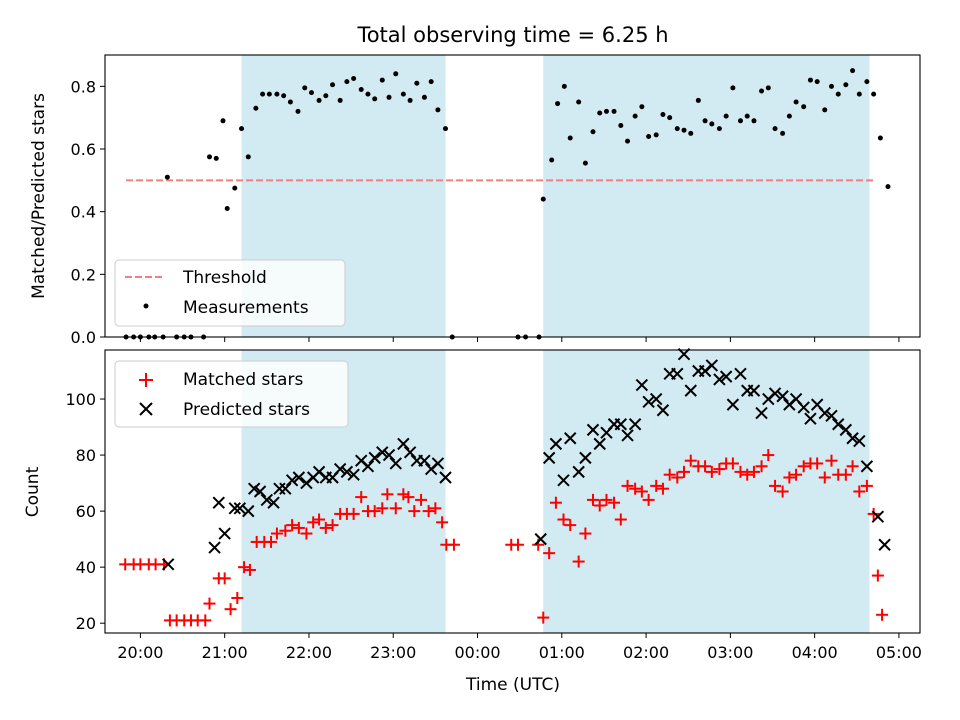 This screenshot has width=960, height=720. I want to click on y-tick-label: 0.0, so click(83, 337).